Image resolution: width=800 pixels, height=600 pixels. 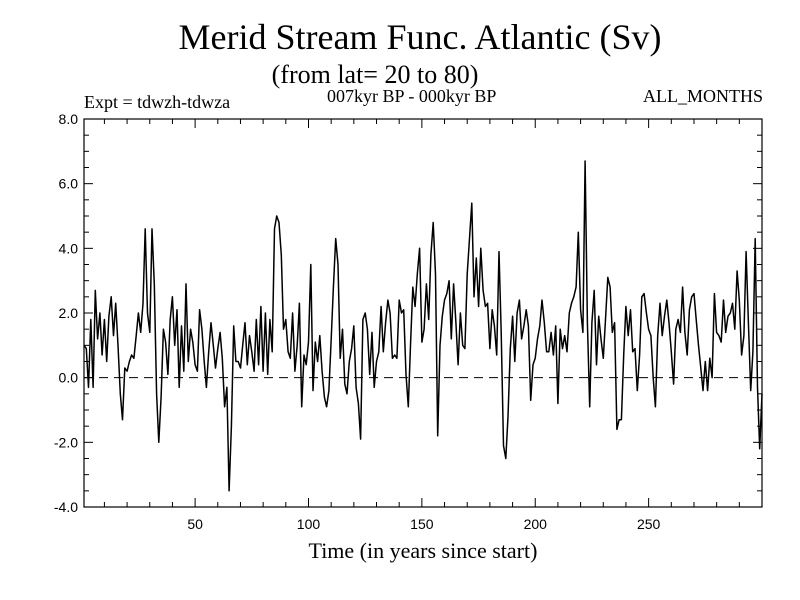 I want to click on period-label: 007kyr BP - 000kyr BP, so click(x=412, y=96).